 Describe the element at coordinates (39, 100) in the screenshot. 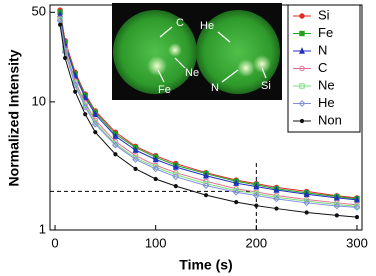

I see `y-tick-label: 10` at that location.